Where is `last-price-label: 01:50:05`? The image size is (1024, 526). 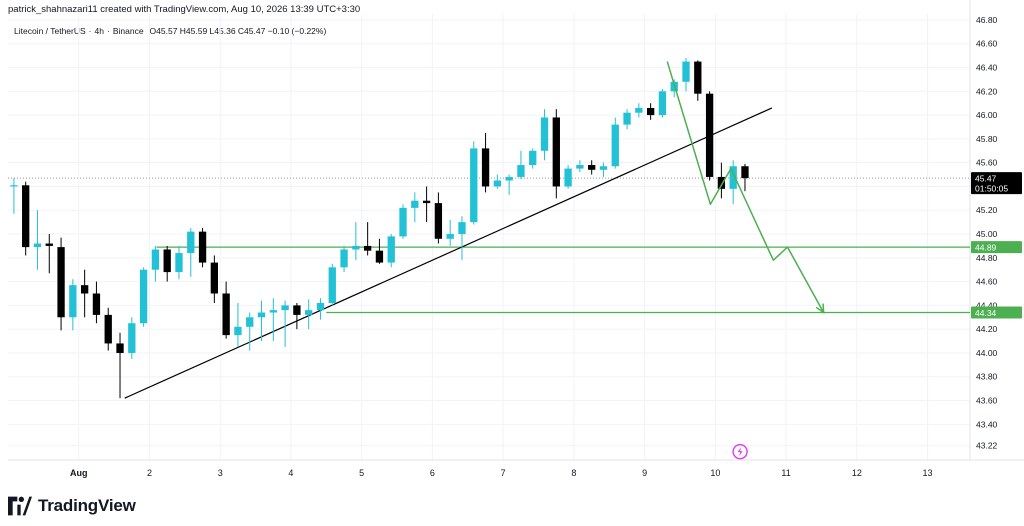 last-price-label: 01:50:05 is located at coordinates (991, 189).